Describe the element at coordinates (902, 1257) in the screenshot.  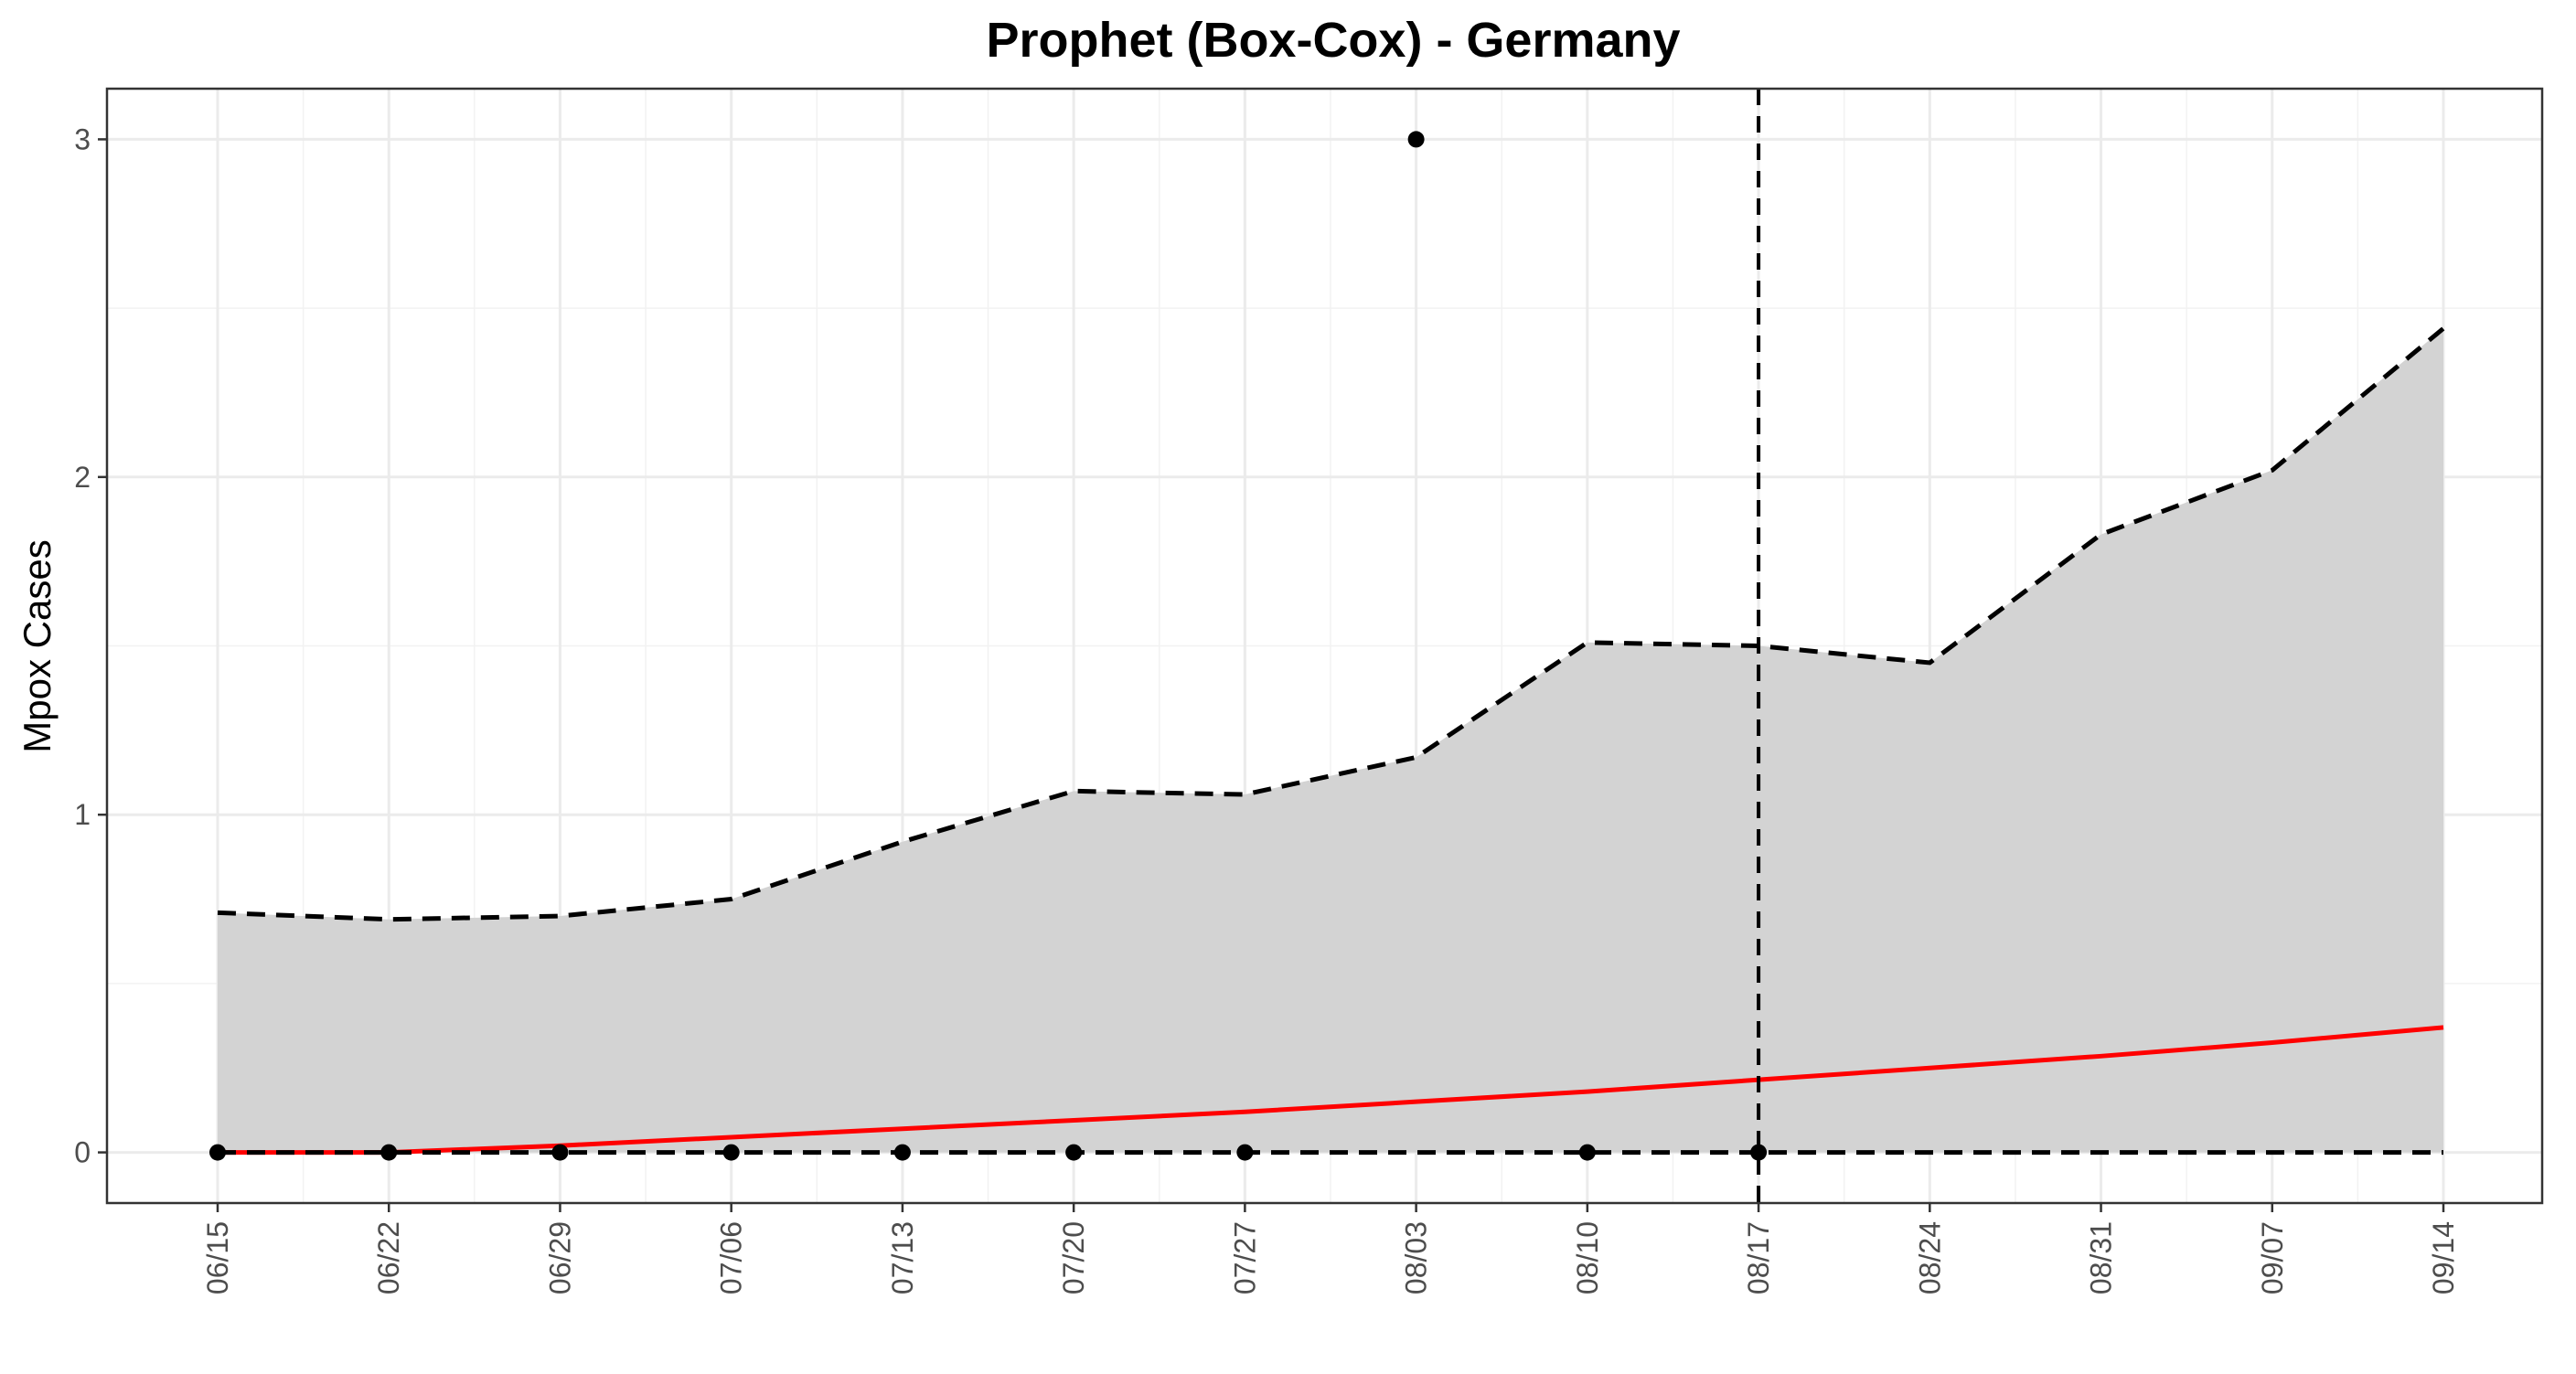
I see `x-tick-label: 07/13` at that location.